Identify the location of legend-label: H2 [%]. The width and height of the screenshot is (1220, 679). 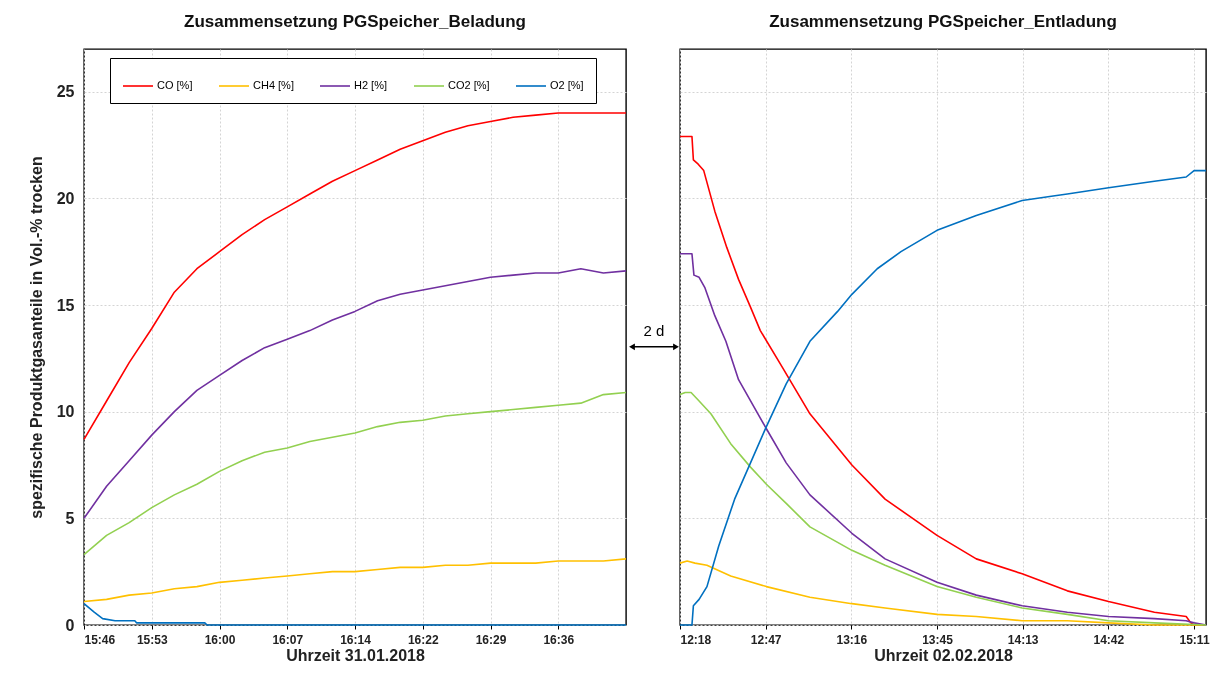
(371, 85).